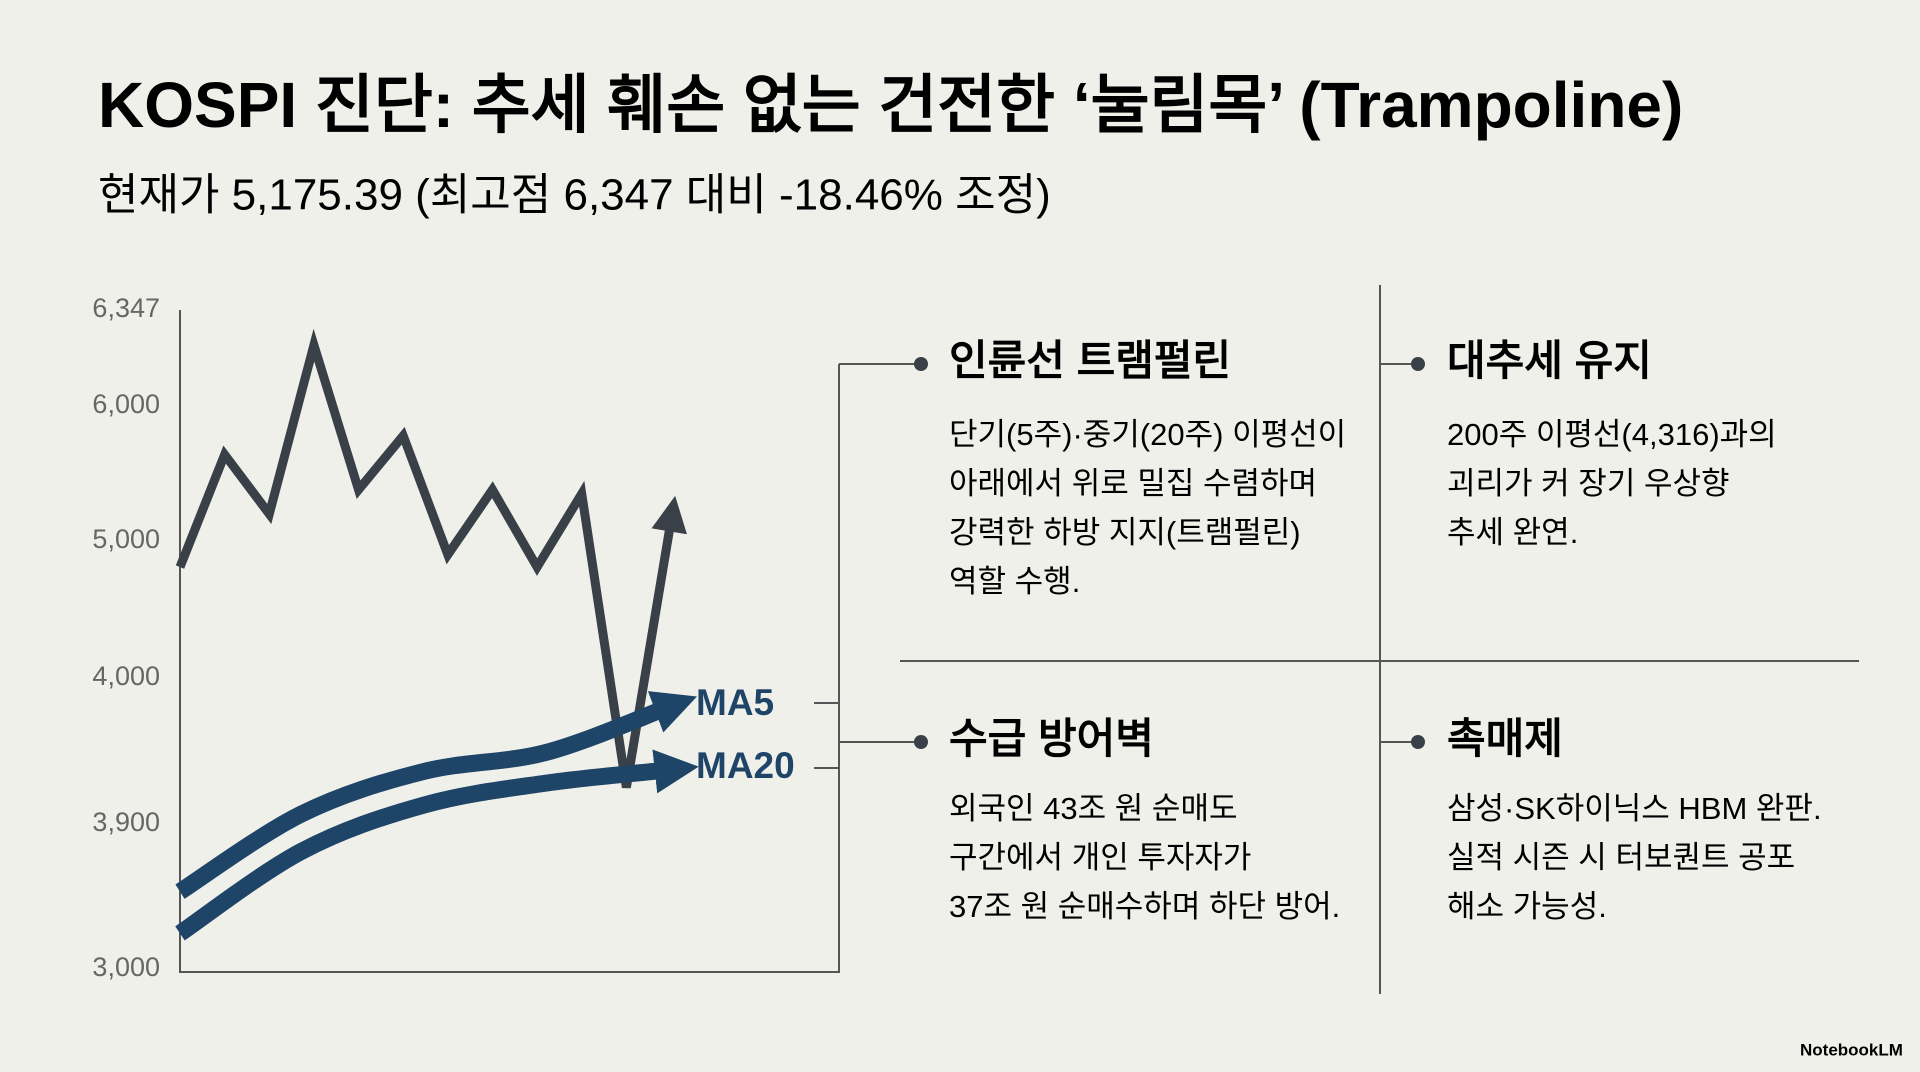 The image size is (1920, 1072). What do you see at coordinates (1133, 483) in the screenshot?
I see `panel-text: 아래에서 위로 밀집 수렴하며` at bounding box center [1133, 483].